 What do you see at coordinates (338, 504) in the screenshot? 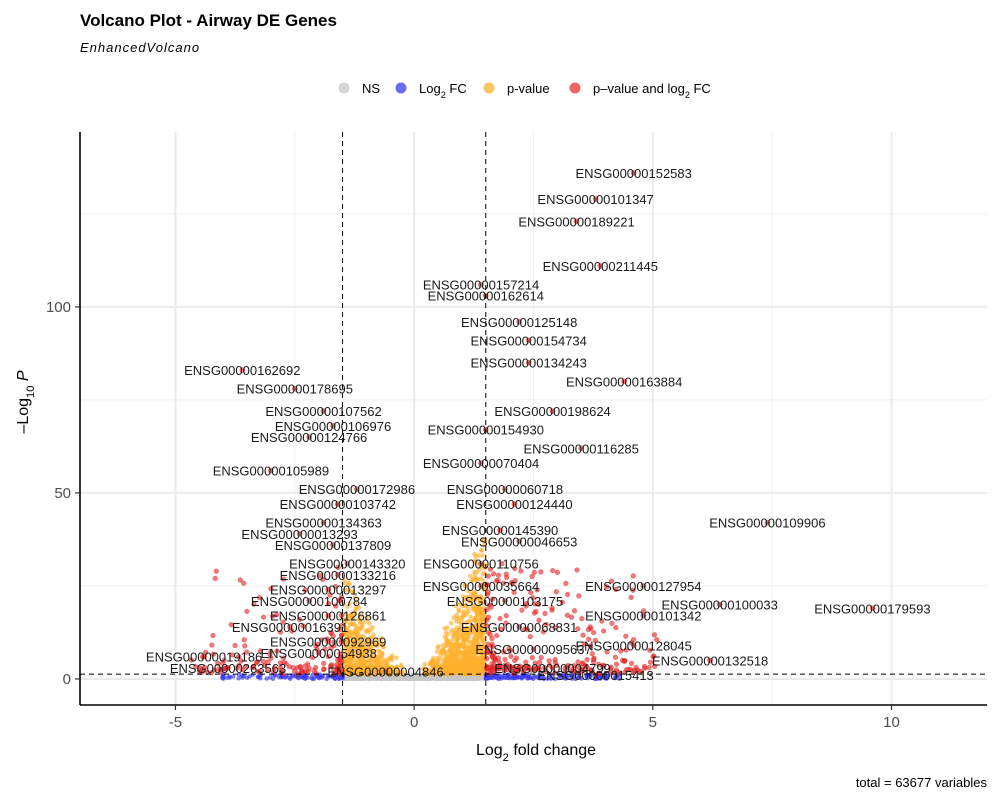
I see `gene-label: ENSG00000103742` at bounding box center [338, 504].